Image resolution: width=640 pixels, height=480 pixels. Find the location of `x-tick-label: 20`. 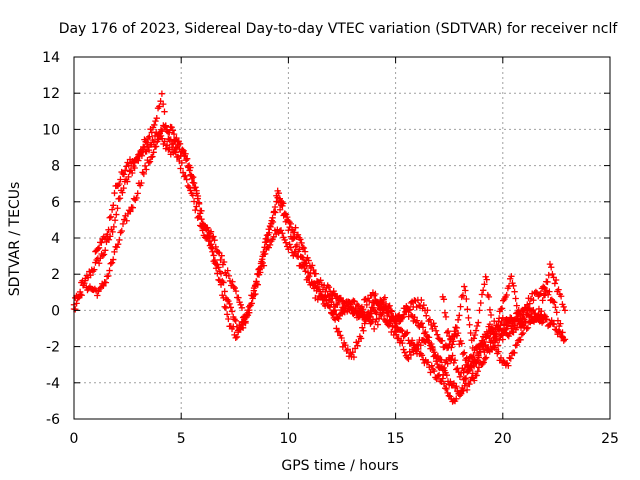

x-tick-label: 20 is located at coordinates (503, 439).